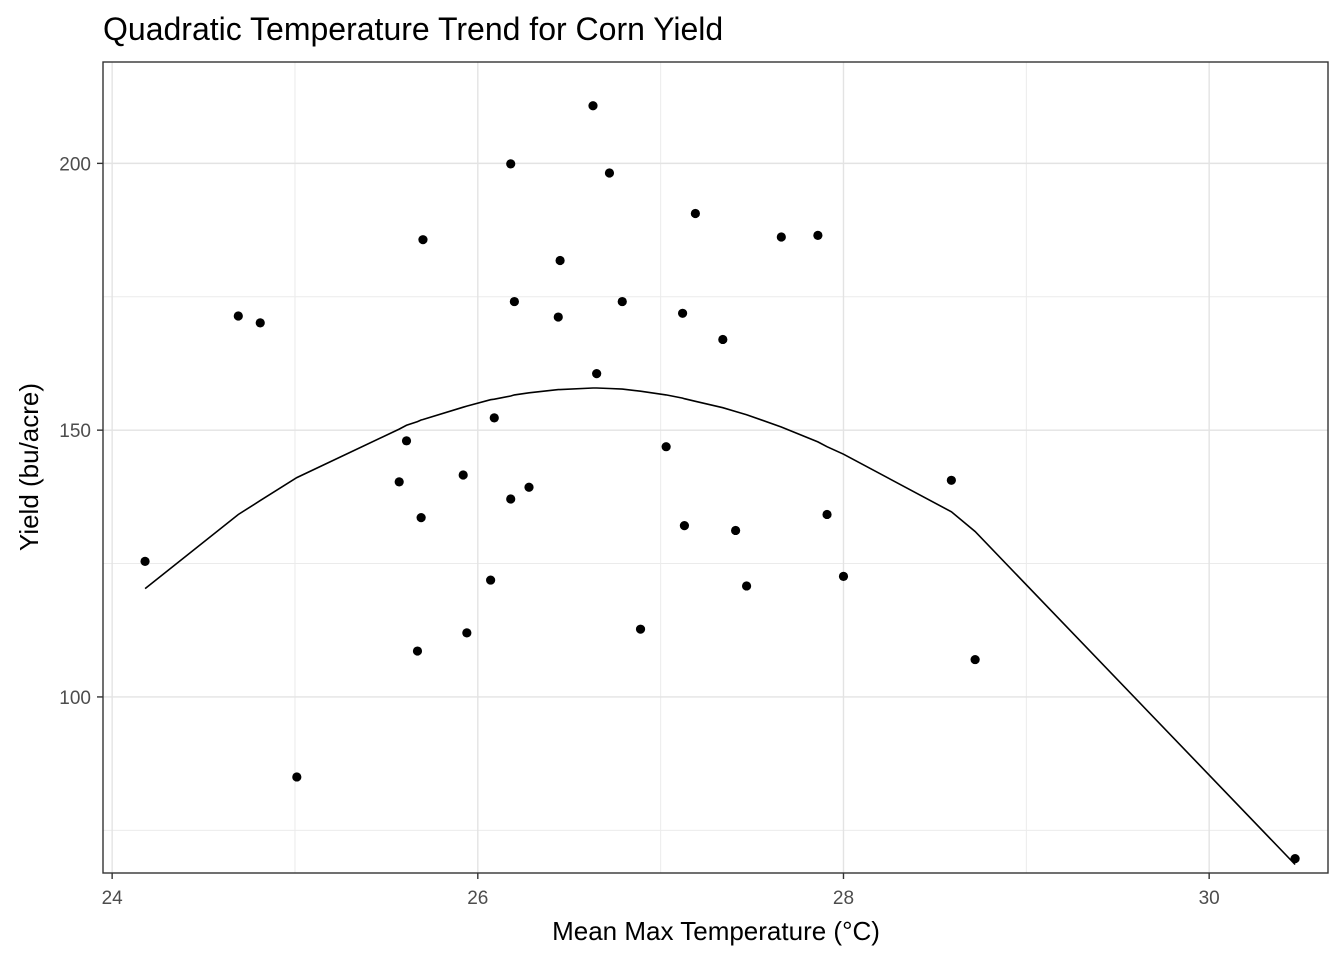 The height and width of the screenshot is (960, 1344). I want to click on y-tick-label: 150, so click(75, 431).